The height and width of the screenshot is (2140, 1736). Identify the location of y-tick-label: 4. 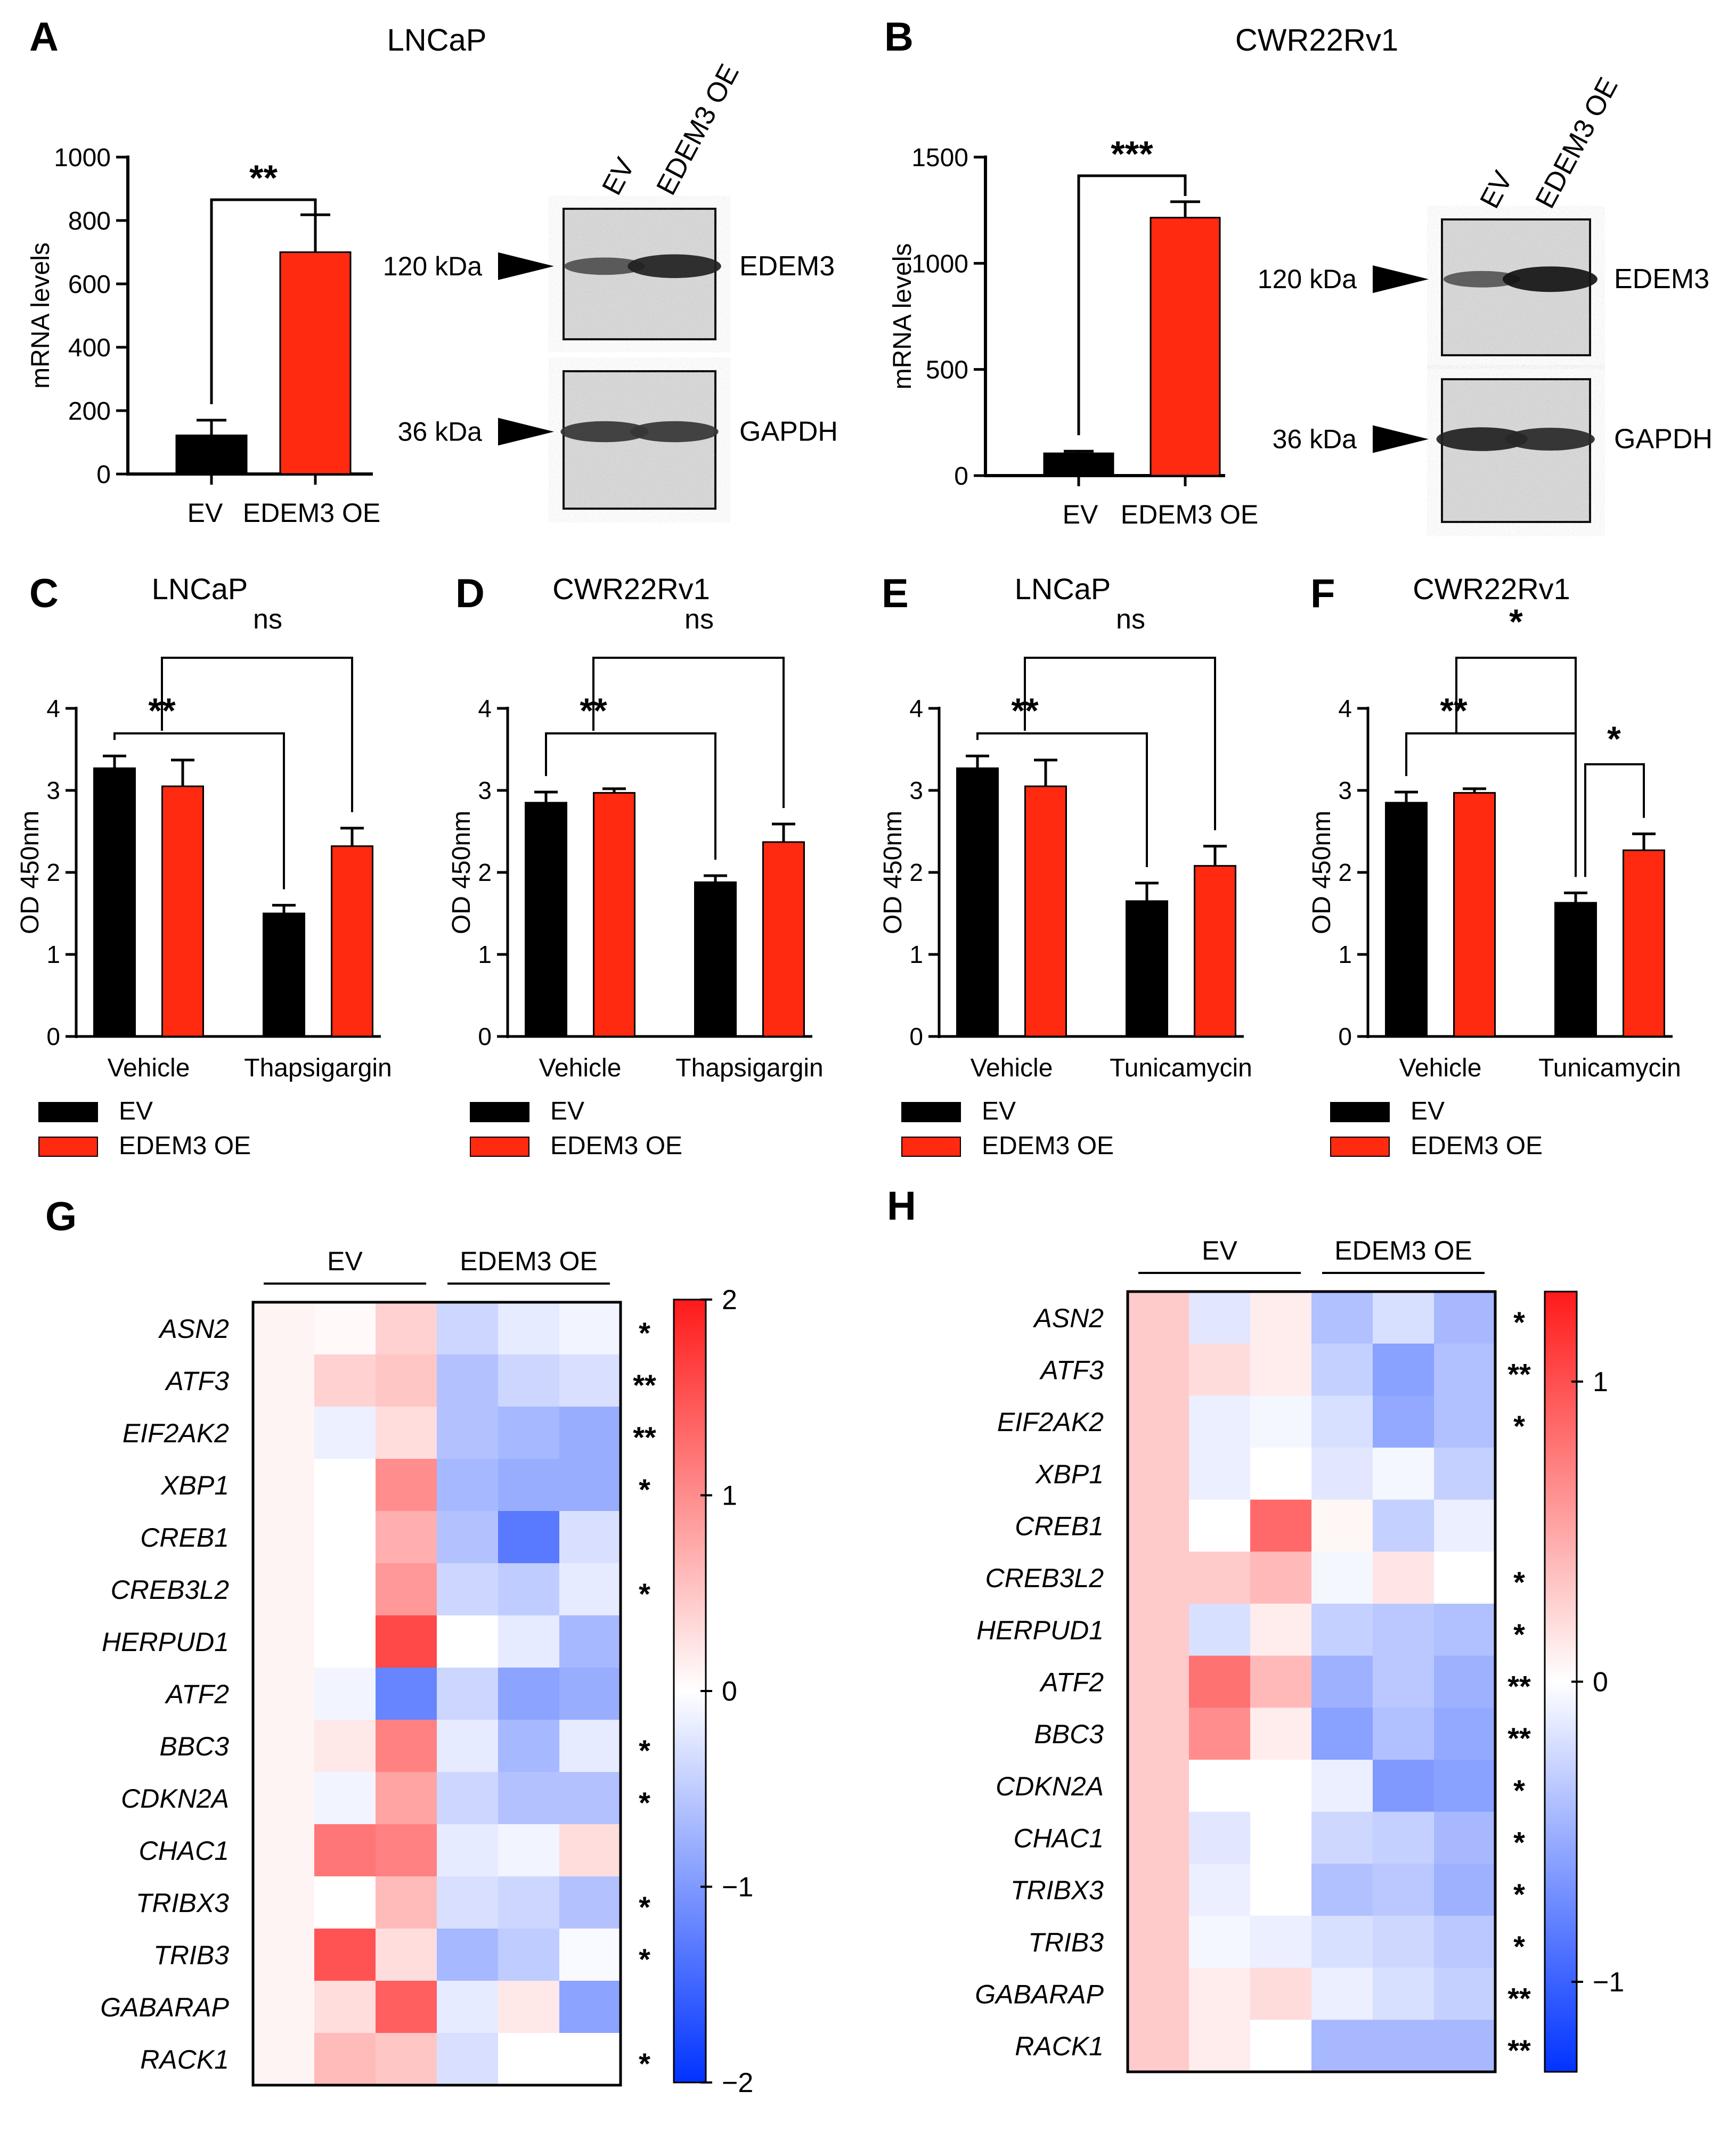
(53, 709).